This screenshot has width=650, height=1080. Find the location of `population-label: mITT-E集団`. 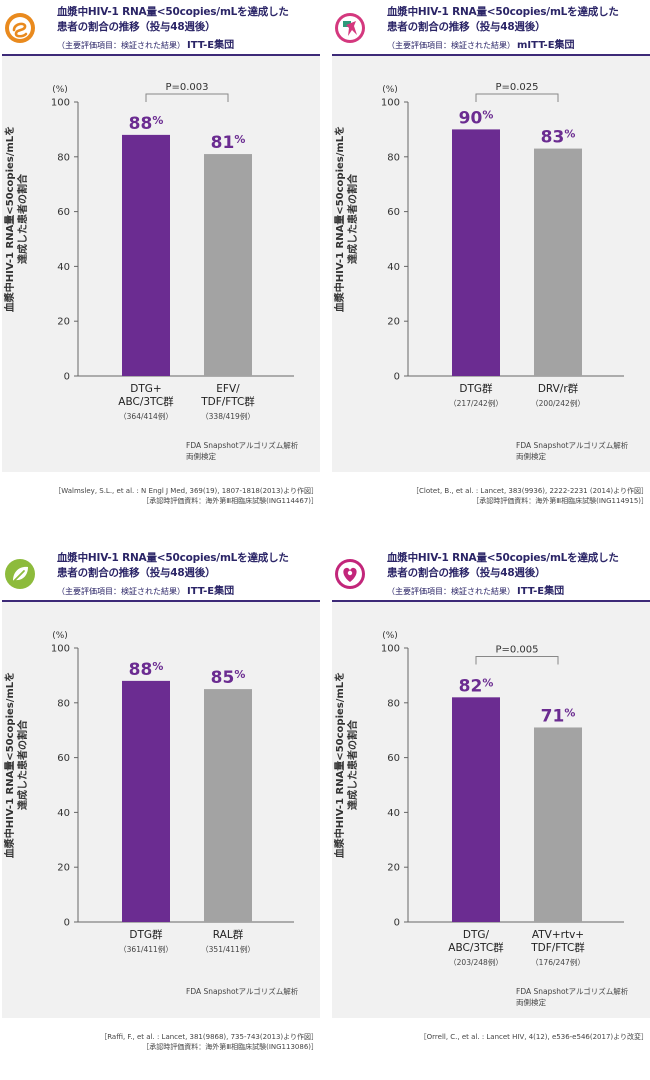

population-label: mITT-E集団 is located at coordinates (546, 45).